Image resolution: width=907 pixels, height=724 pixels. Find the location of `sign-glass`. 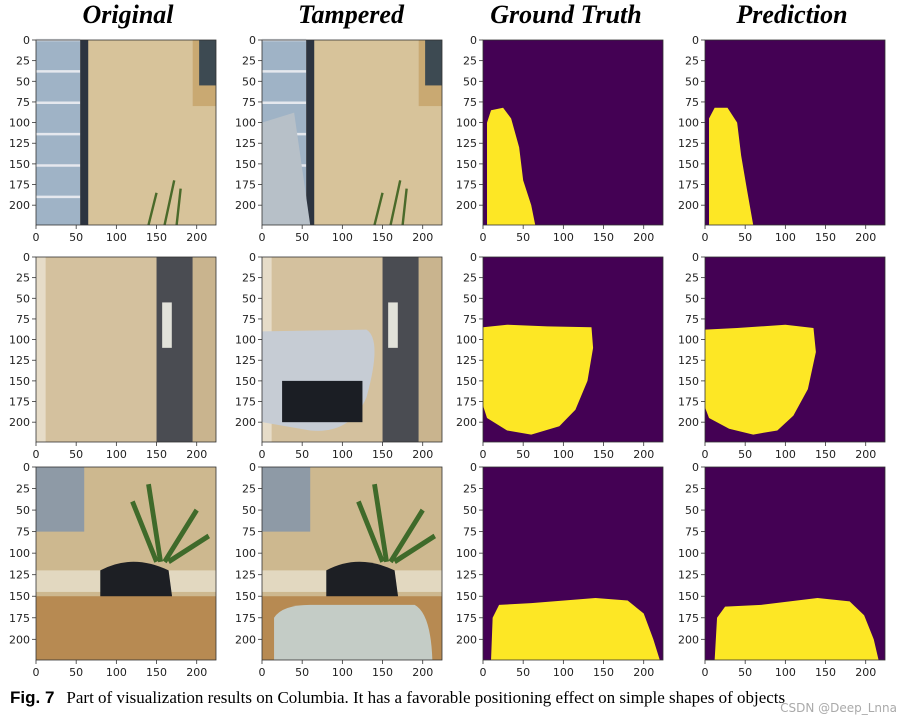

sign-glass is located at coordinates (207, 63).